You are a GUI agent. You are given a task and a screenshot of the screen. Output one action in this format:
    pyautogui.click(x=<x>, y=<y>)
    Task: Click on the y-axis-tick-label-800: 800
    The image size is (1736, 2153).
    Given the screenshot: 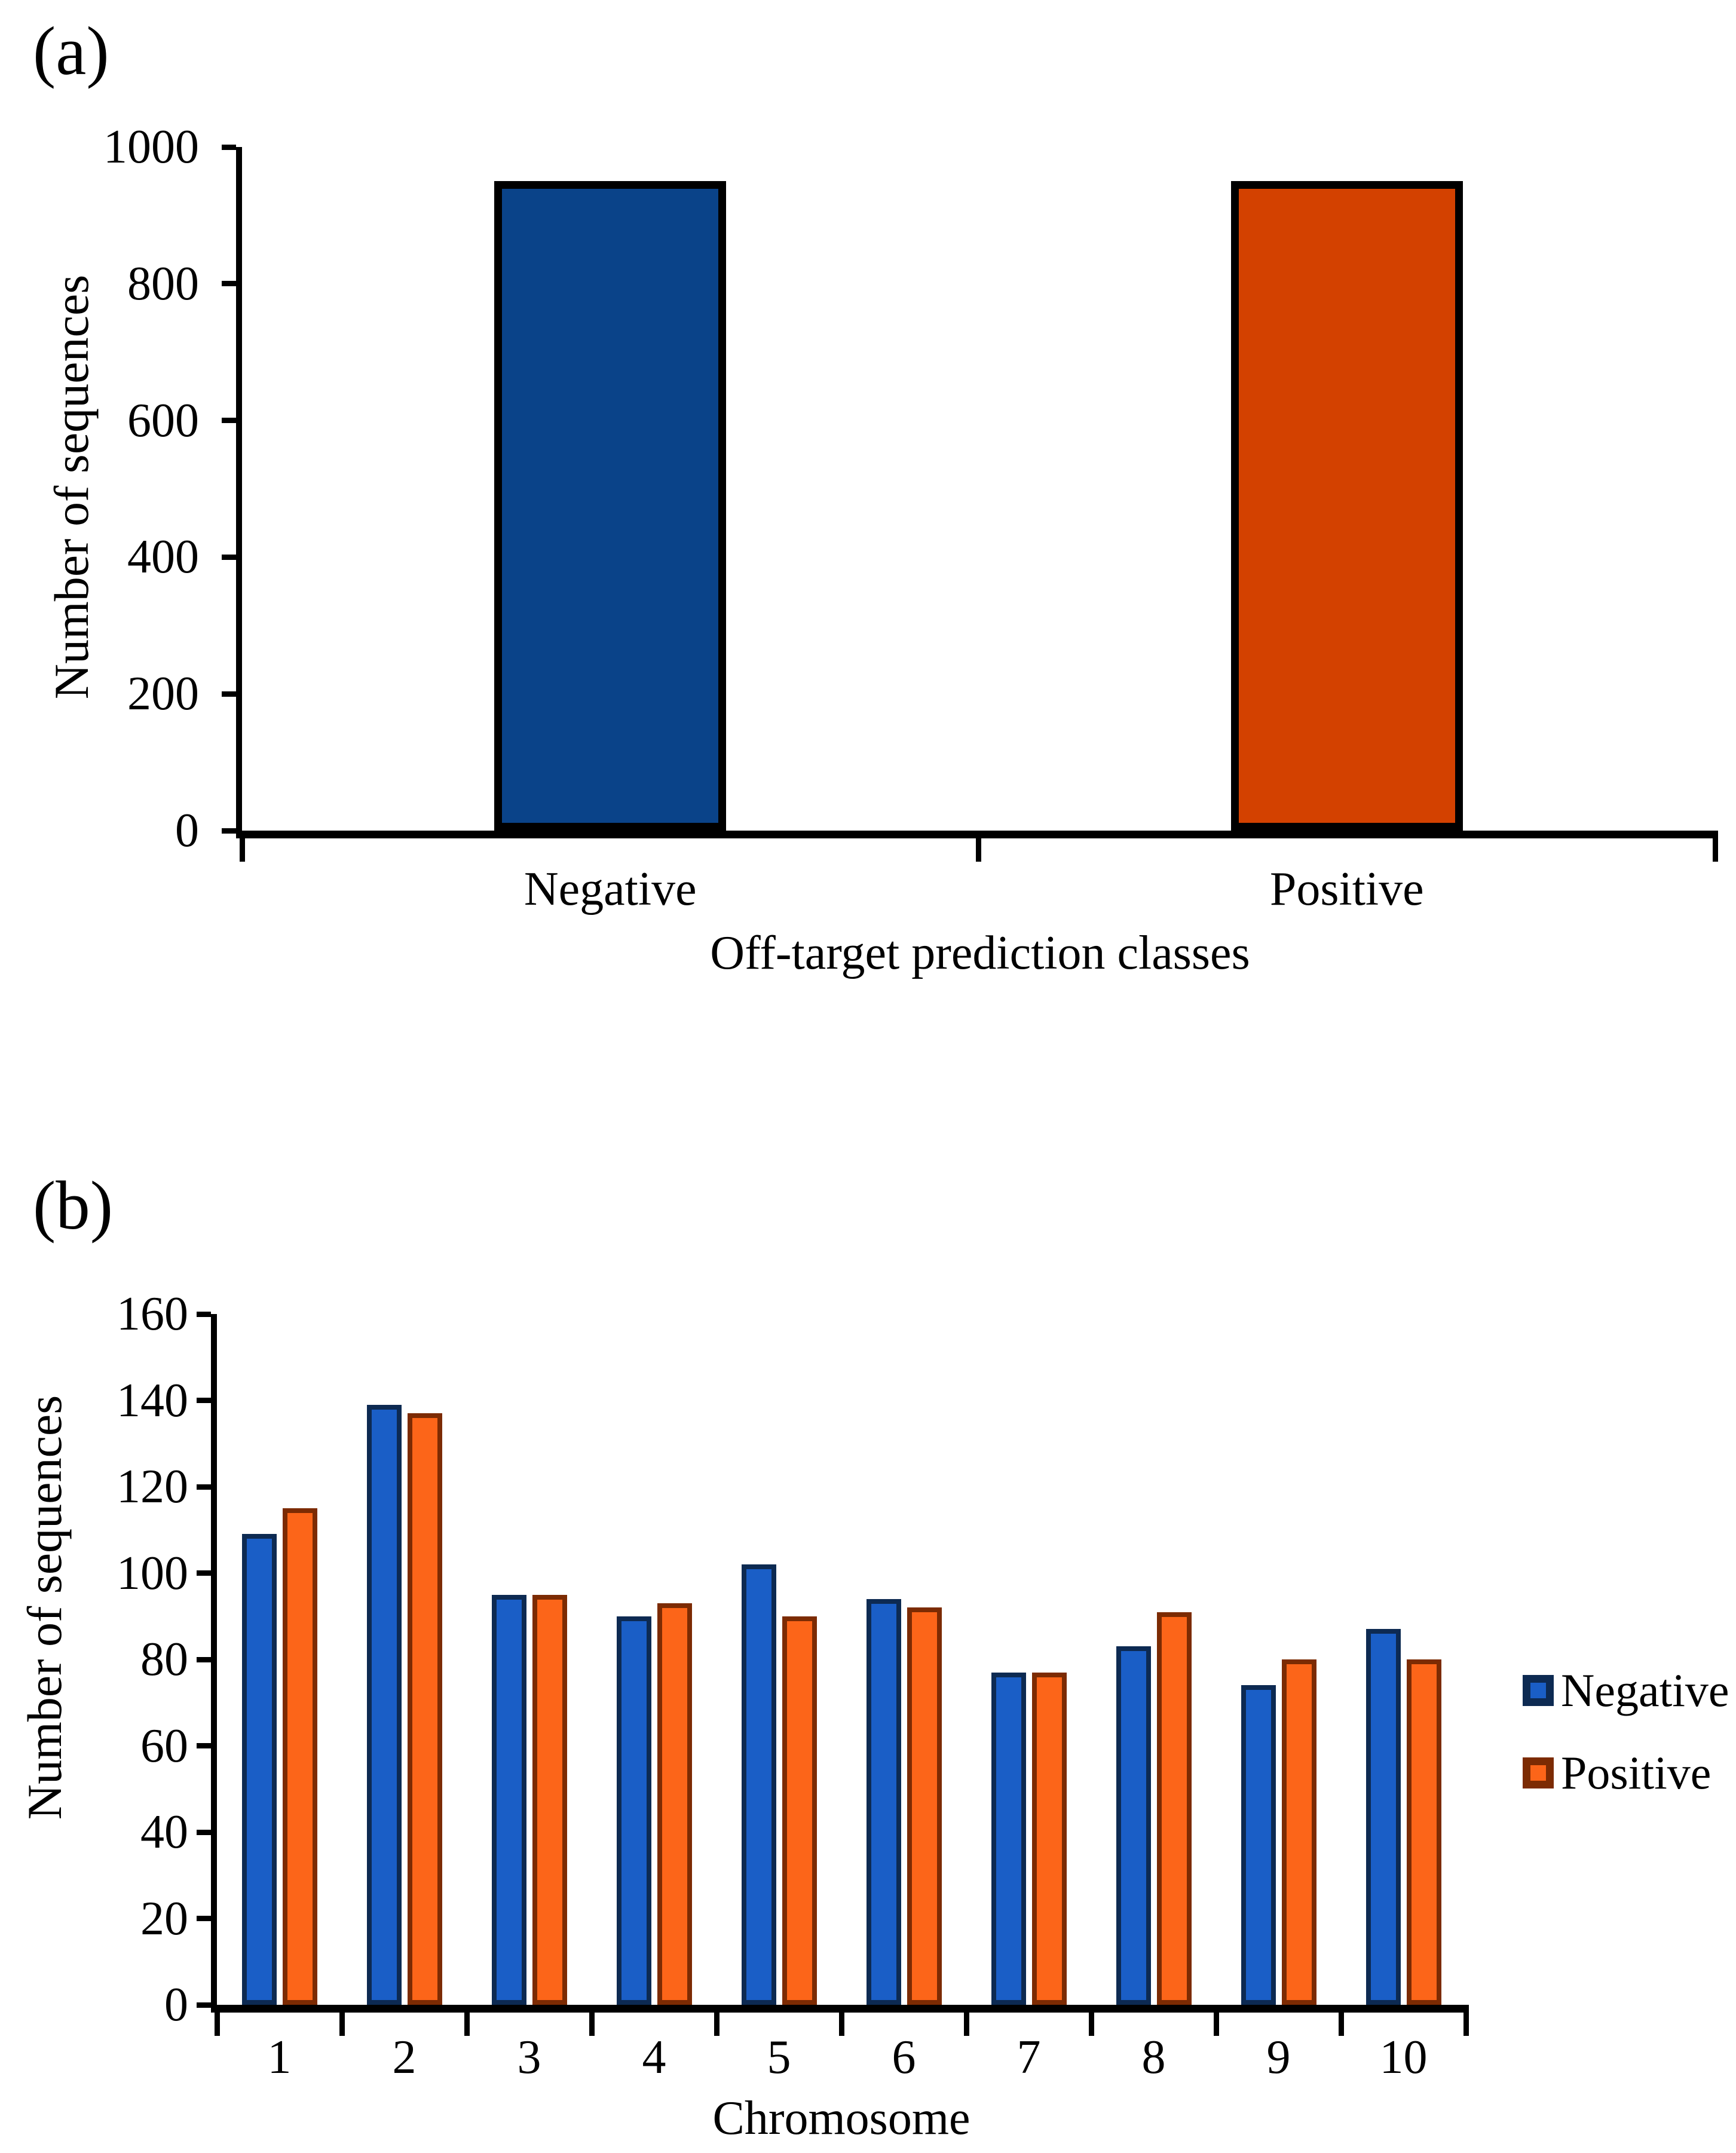 What is the action you would take?
    pyautogui.click(x=163, y=283)
    